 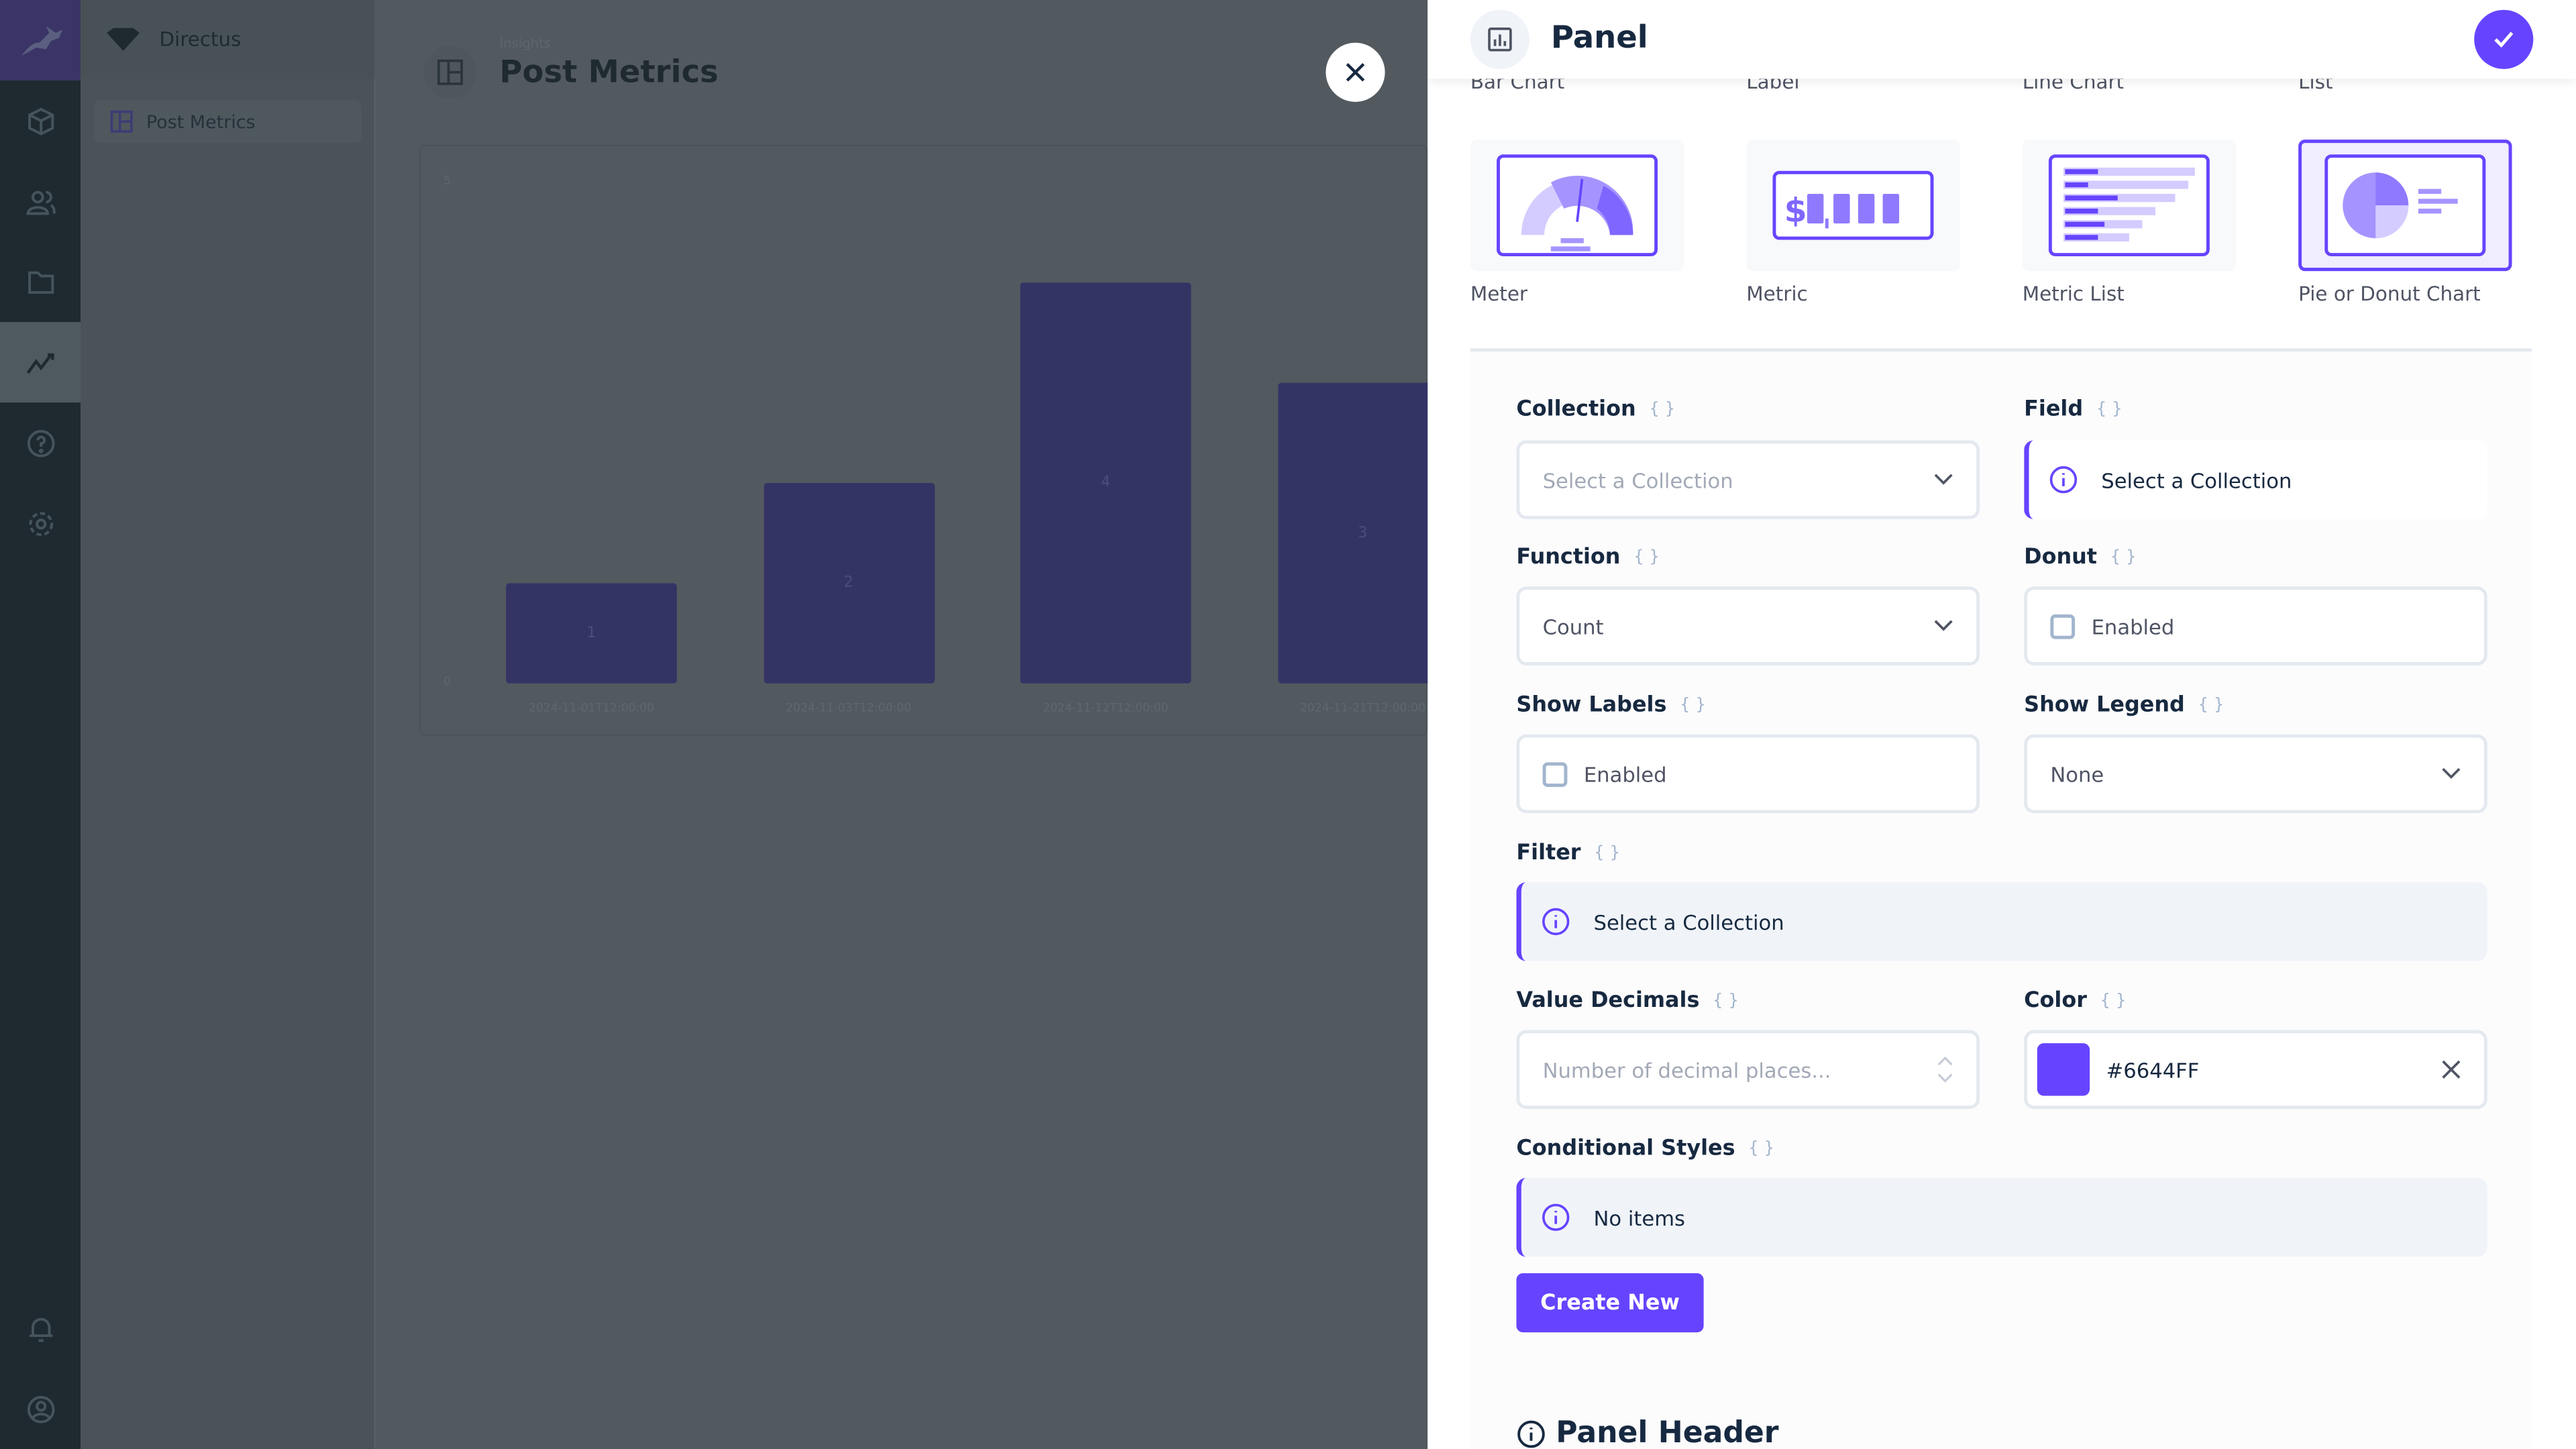 I want to click on panel-header-section-title: Panel Header, so click(x=1647, y=1432).